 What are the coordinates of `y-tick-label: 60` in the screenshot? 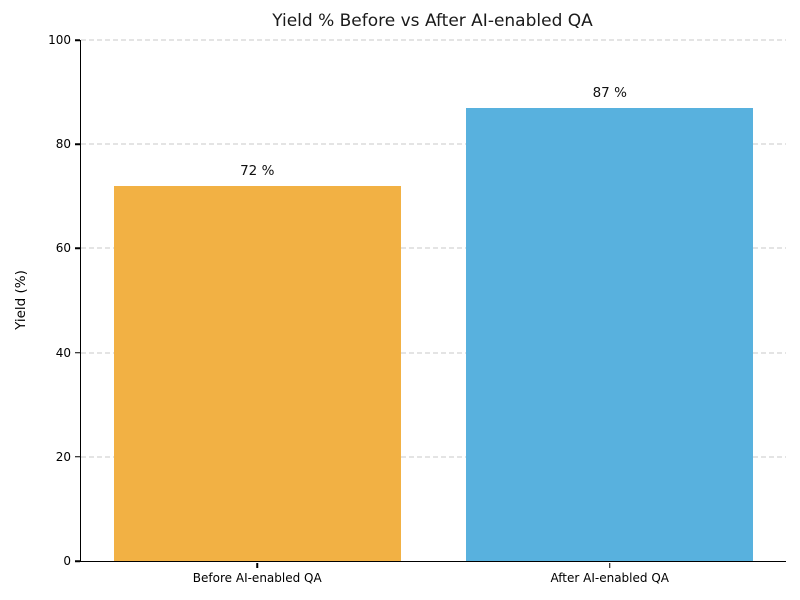 It's located at (63, 248).